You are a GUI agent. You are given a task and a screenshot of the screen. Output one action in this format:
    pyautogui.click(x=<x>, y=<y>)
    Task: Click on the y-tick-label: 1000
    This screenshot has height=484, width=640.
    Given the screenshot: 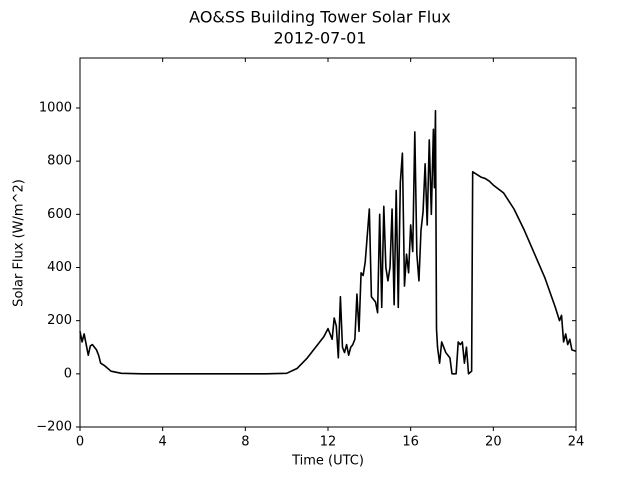 What is the action you would take?
    pyautogui.click(x=55, y=107)
    